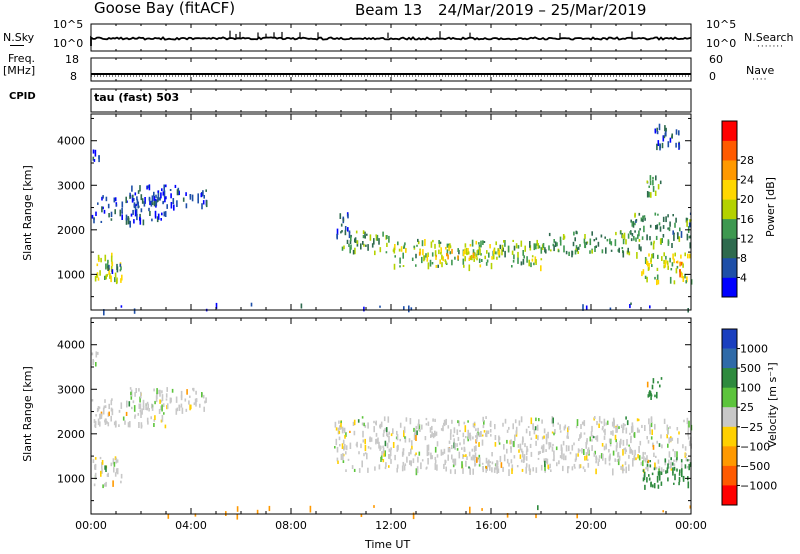 The image size is (800, 554). What do you see at coordinates (750, 388) in the screenshot?
I see `velocity-colorbar-tick-label: 100` at bounding box center [750, 388].